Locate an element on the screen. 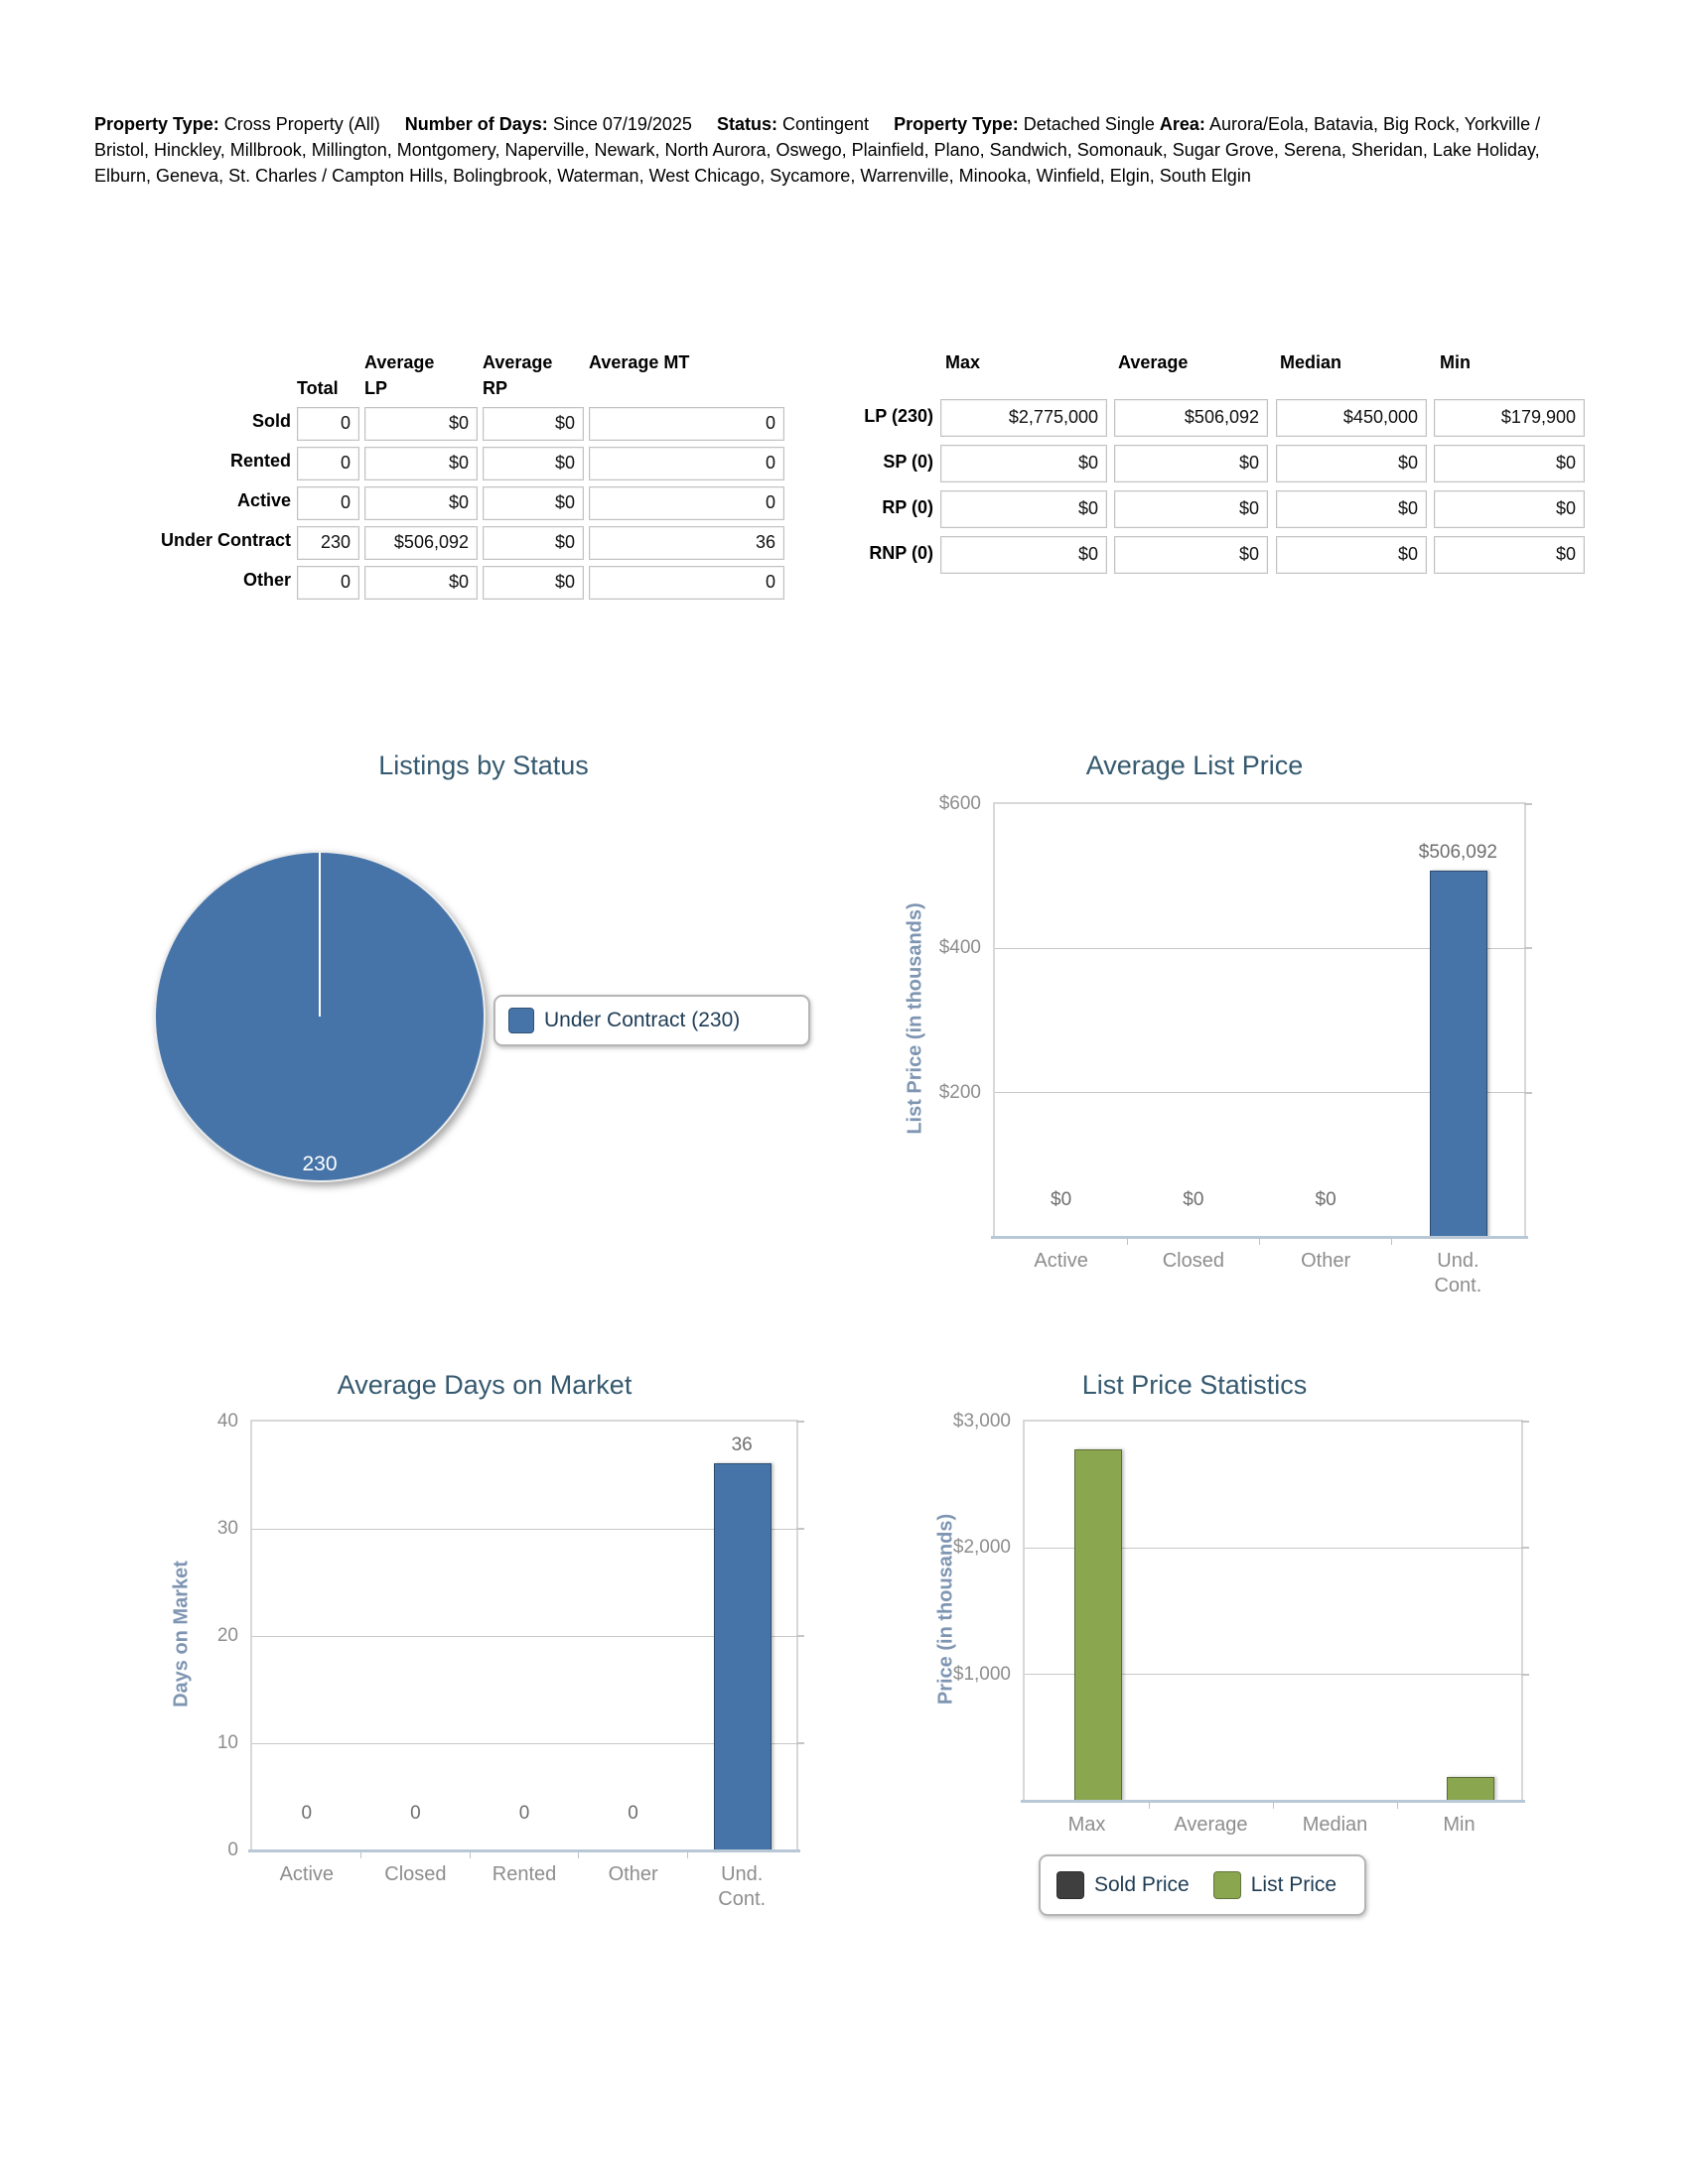 The image size is (1688, 2184). criteria-number-of-days-label: Number of Days: is located at coordinates (476, 124).